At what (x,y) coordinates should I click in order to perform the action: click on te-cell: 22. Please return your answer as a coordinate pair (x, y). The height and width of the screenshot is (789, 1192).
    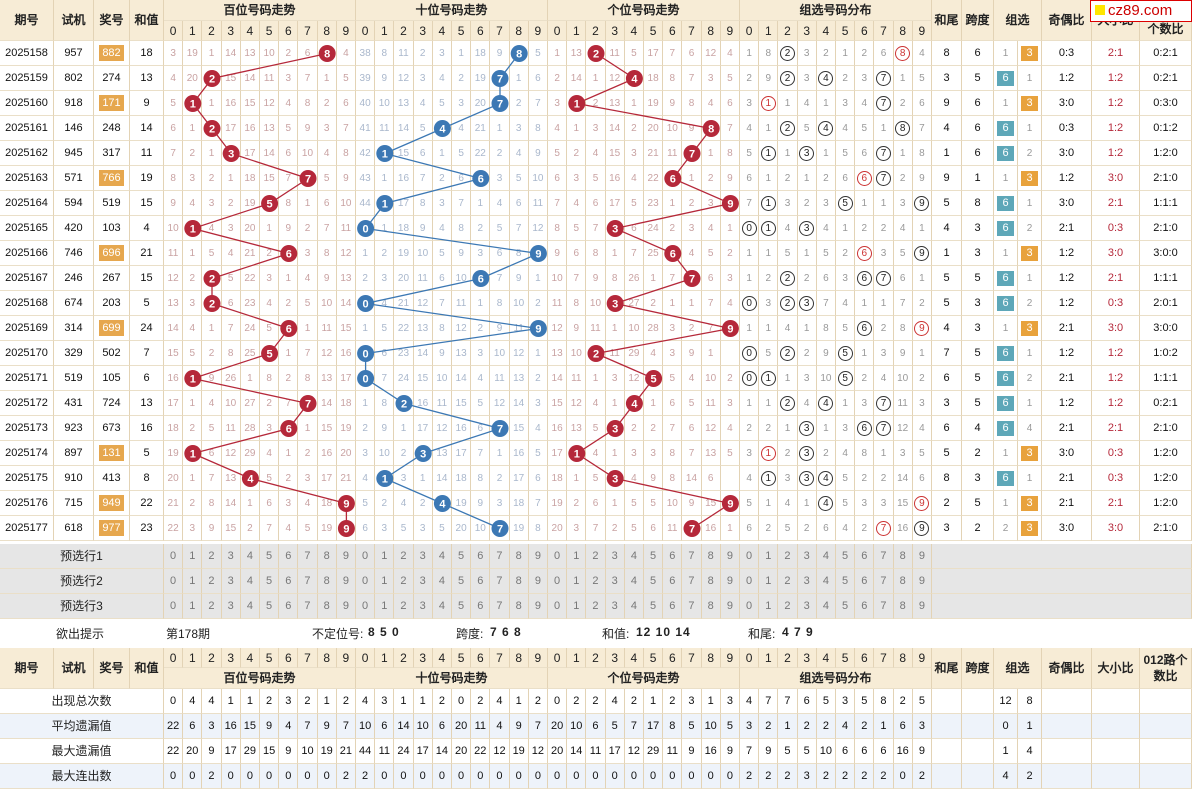
    Looking at the image, I should click on (481, 153).